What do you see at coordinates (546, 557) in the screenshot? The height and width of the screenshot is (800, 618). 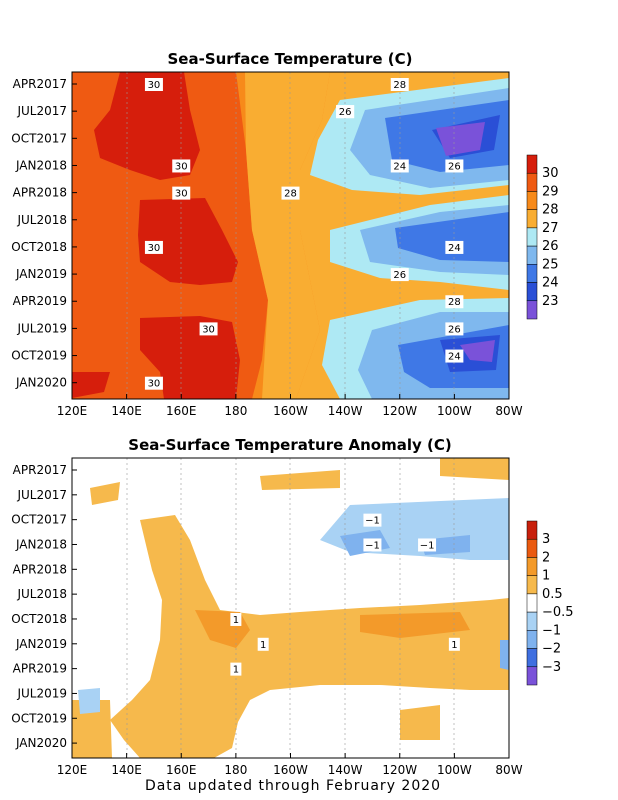 I see `colorbar-label: 2` at bounding box center [546, 557].